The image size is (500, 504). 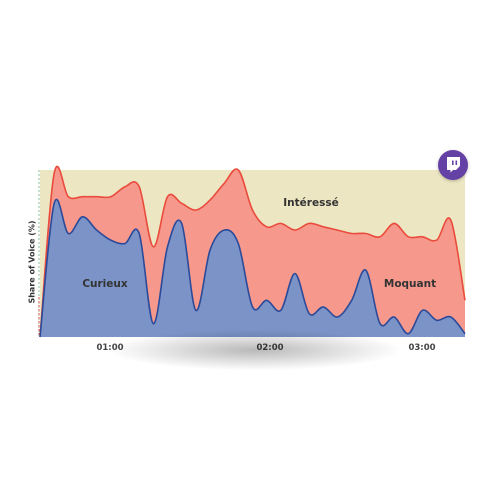 What do you see at coordinates (105, 284) in the screenshot?
I see `series-label-curieux: Curieux` at bounding box center [105, 284].